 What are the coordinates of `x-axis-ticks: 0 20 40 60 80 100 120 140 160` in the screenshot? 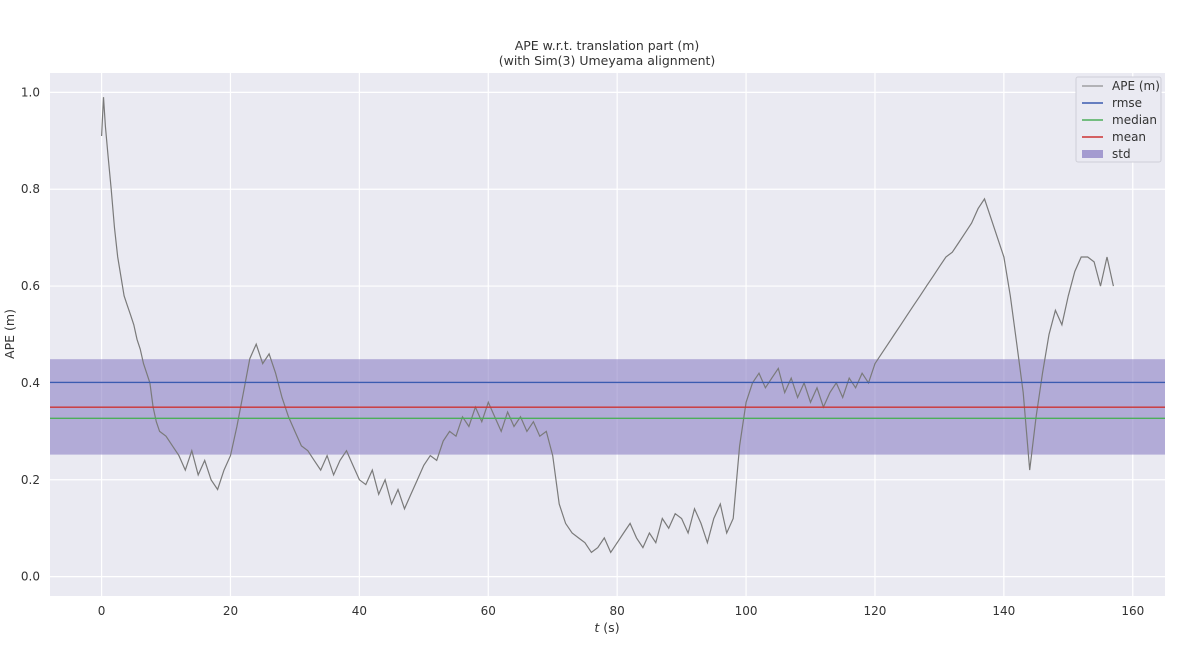 It's located at (621, 611).